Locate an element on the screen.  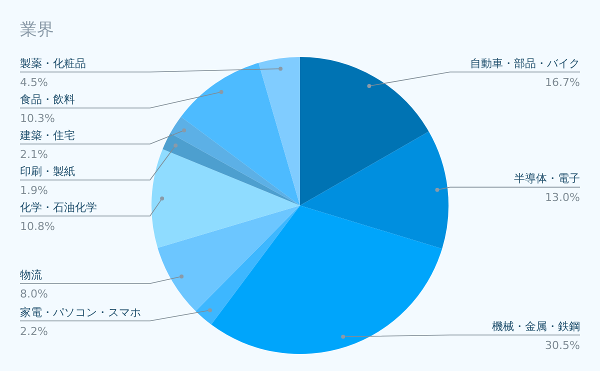
slice-label: 食品・飲料 is located at coordinates (47, 99).